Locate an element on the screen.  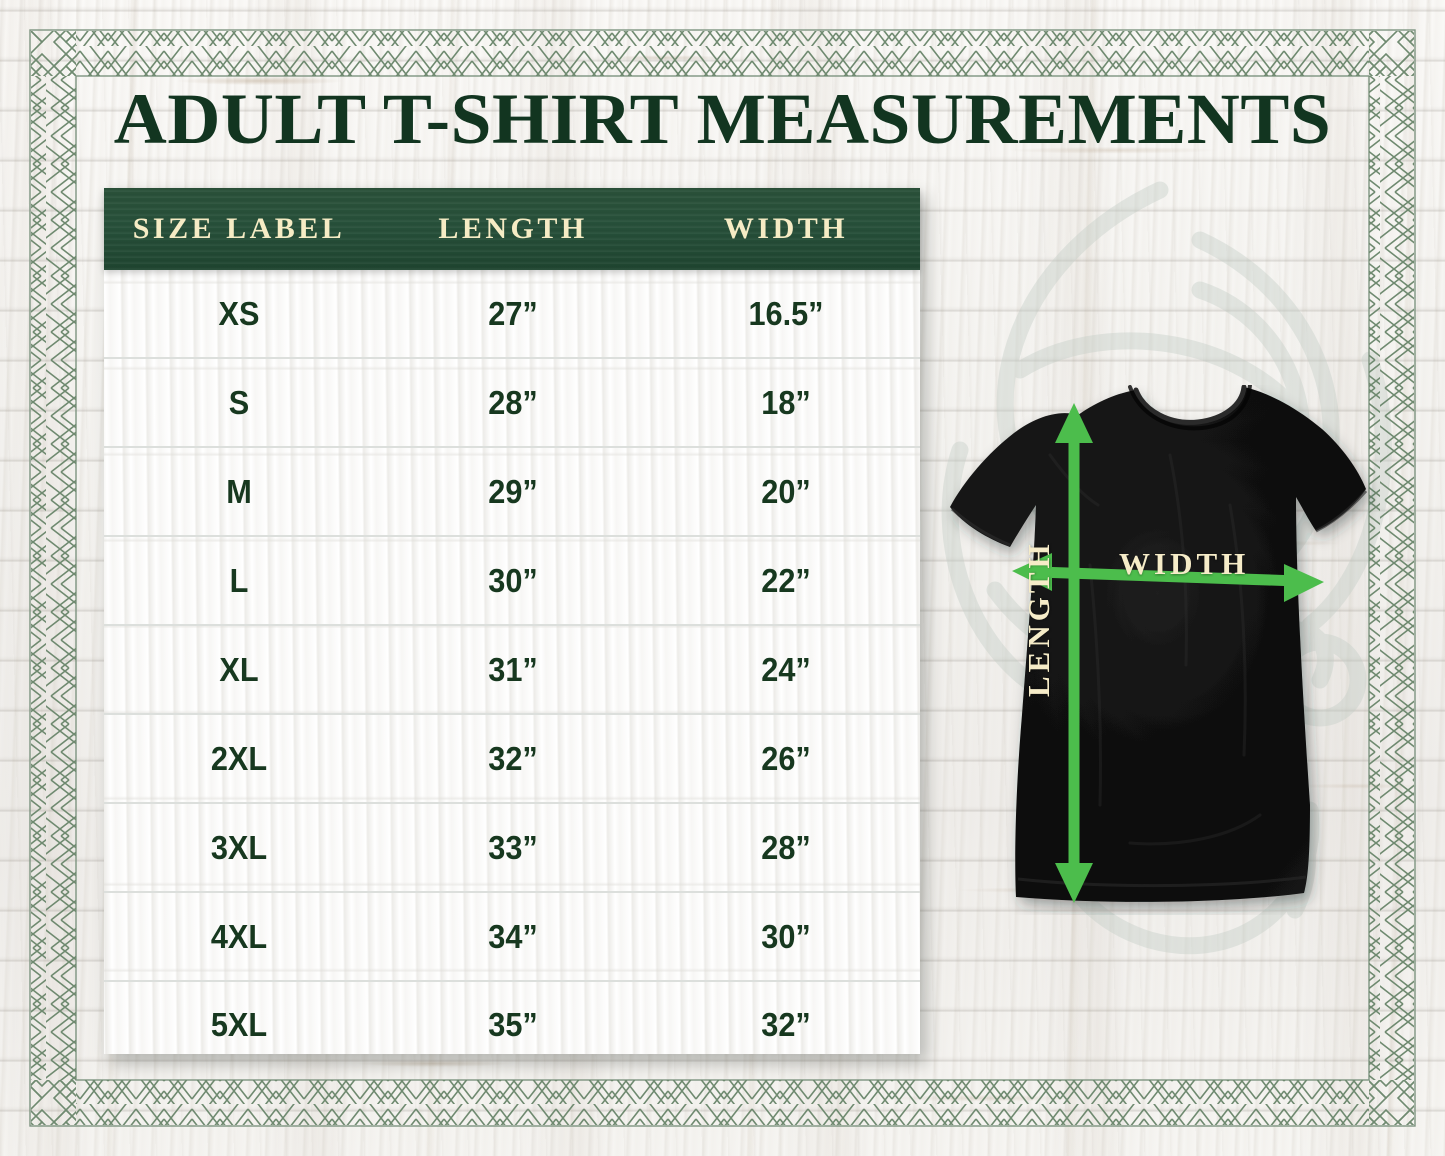
size-label-cell: M is located at coordinates (239, 491).